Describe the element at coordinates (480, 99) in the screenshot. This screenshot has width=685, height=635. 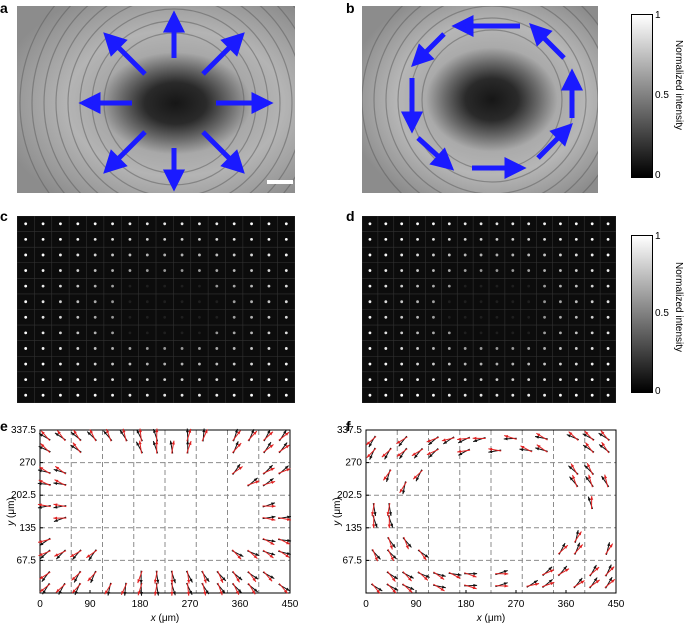
I see `azimuthal-beam-svg` at that location.